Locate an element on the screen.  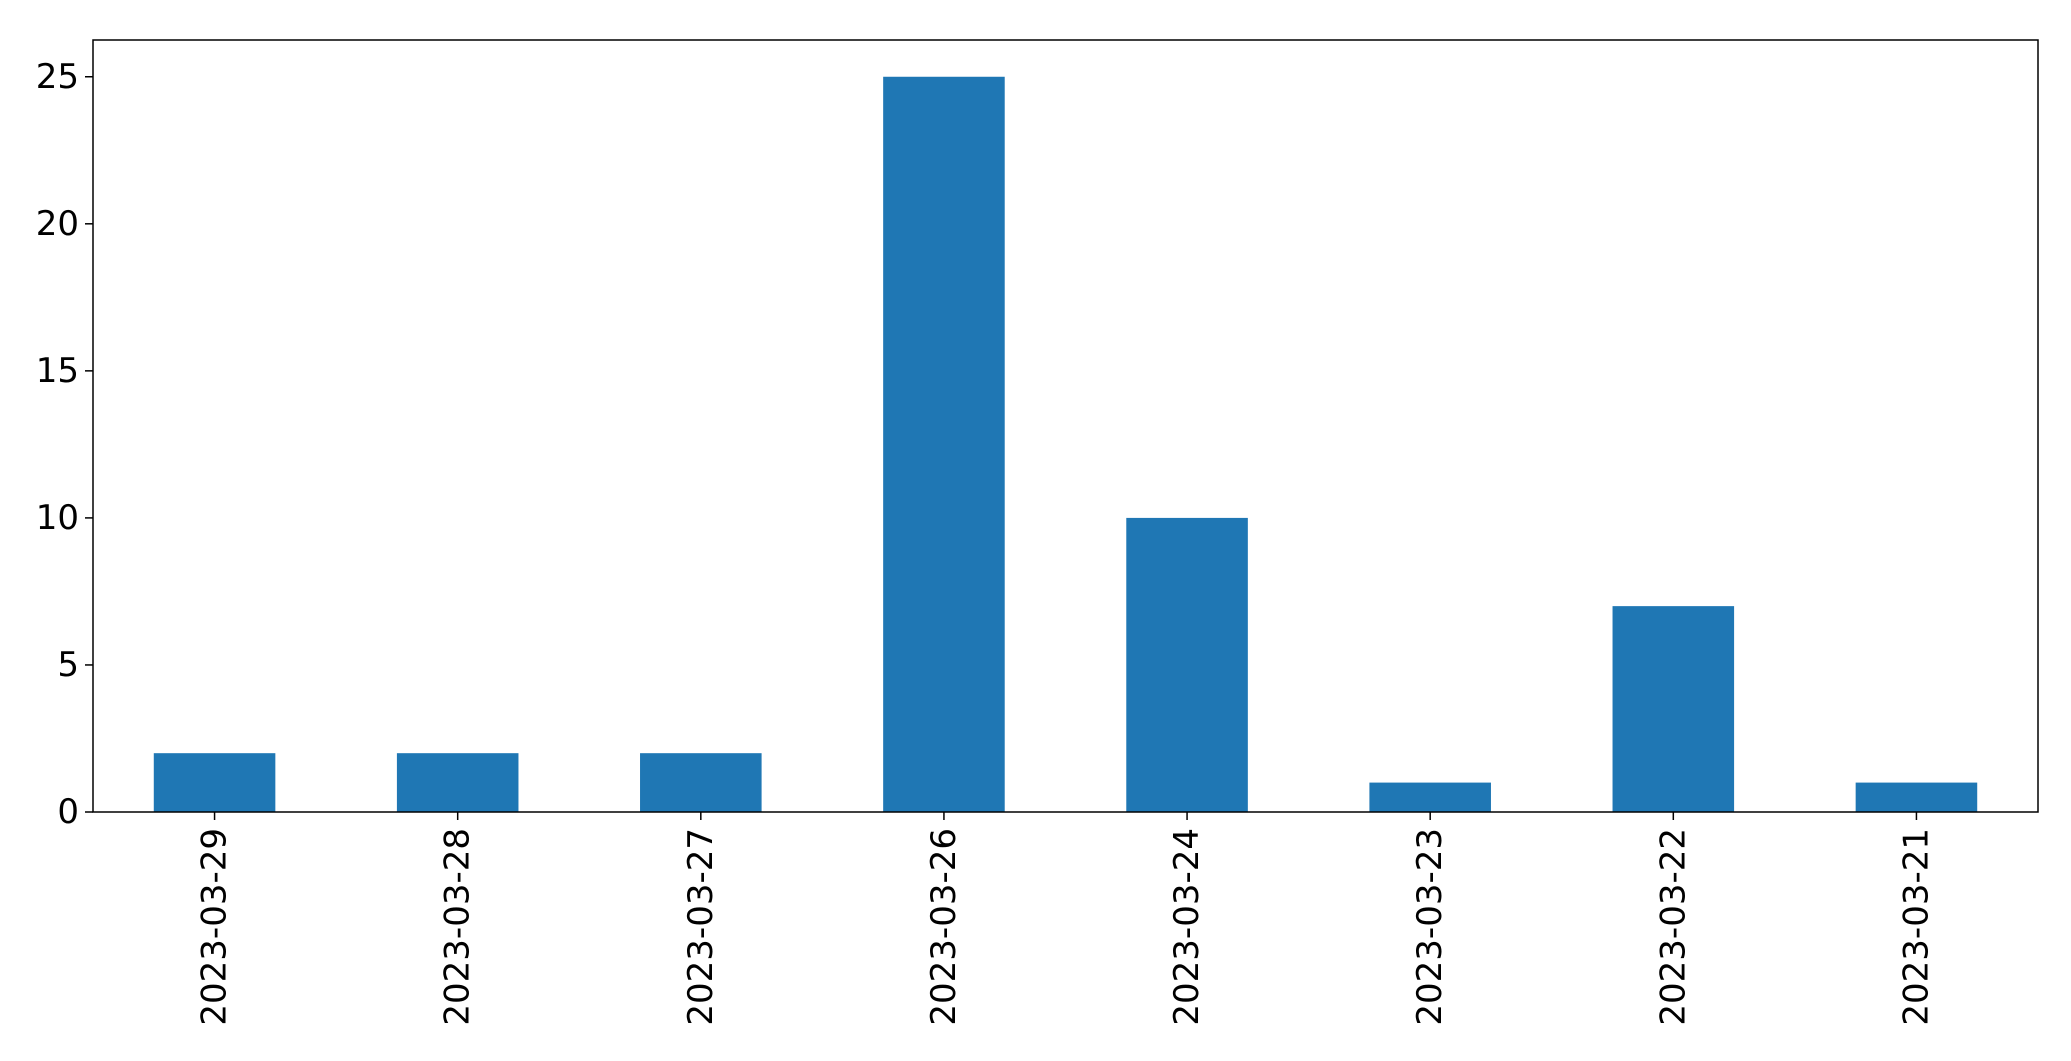
y-tick-label: 10 is located at coordinates (57, 518).